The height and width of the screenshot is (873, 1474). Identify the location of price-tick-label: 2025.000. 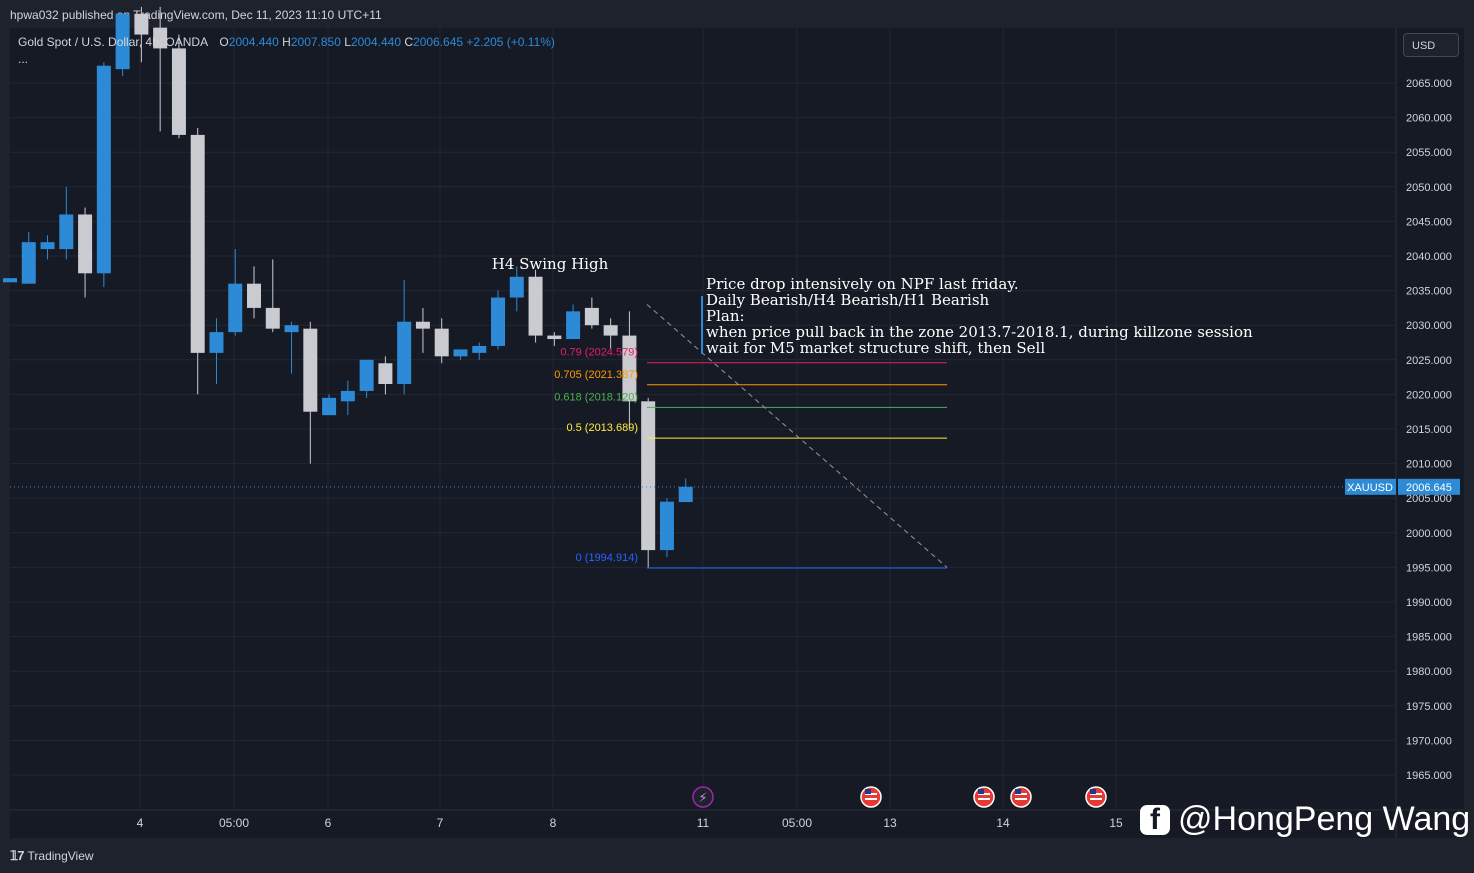
(1429, 361).